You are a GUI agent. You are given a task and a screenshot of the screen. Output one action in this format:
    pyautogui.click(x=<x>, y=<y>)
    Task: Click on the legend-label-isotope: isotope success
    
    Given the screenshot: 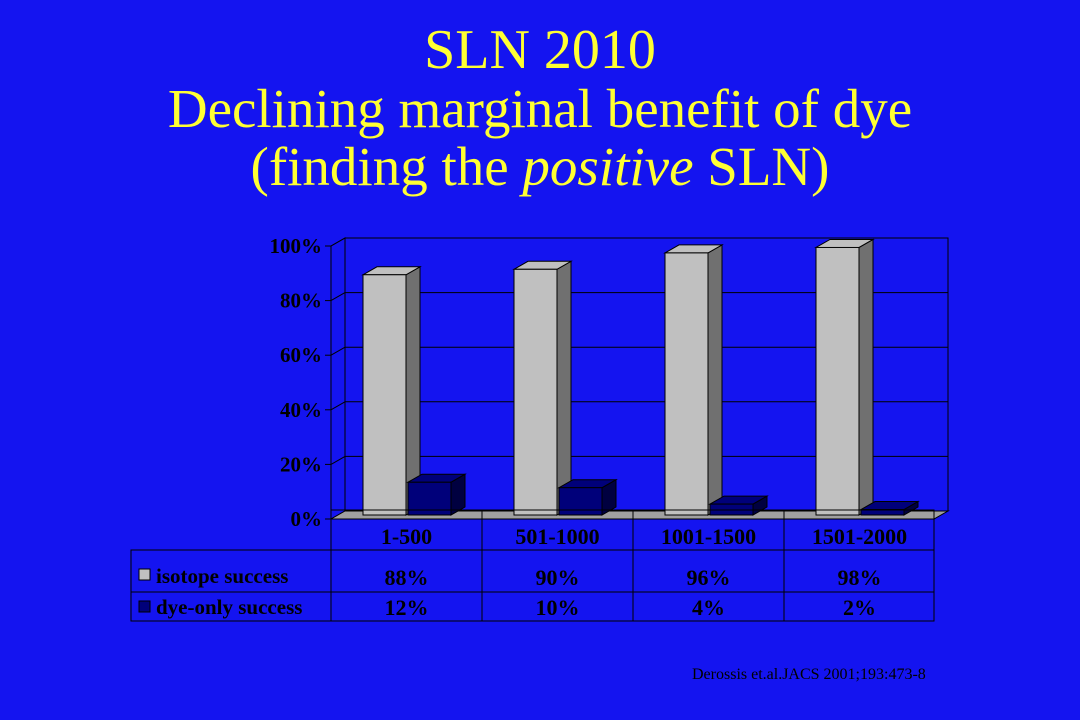 What is the action you would take?
    pyautogui.click(x=222, y=576)
    